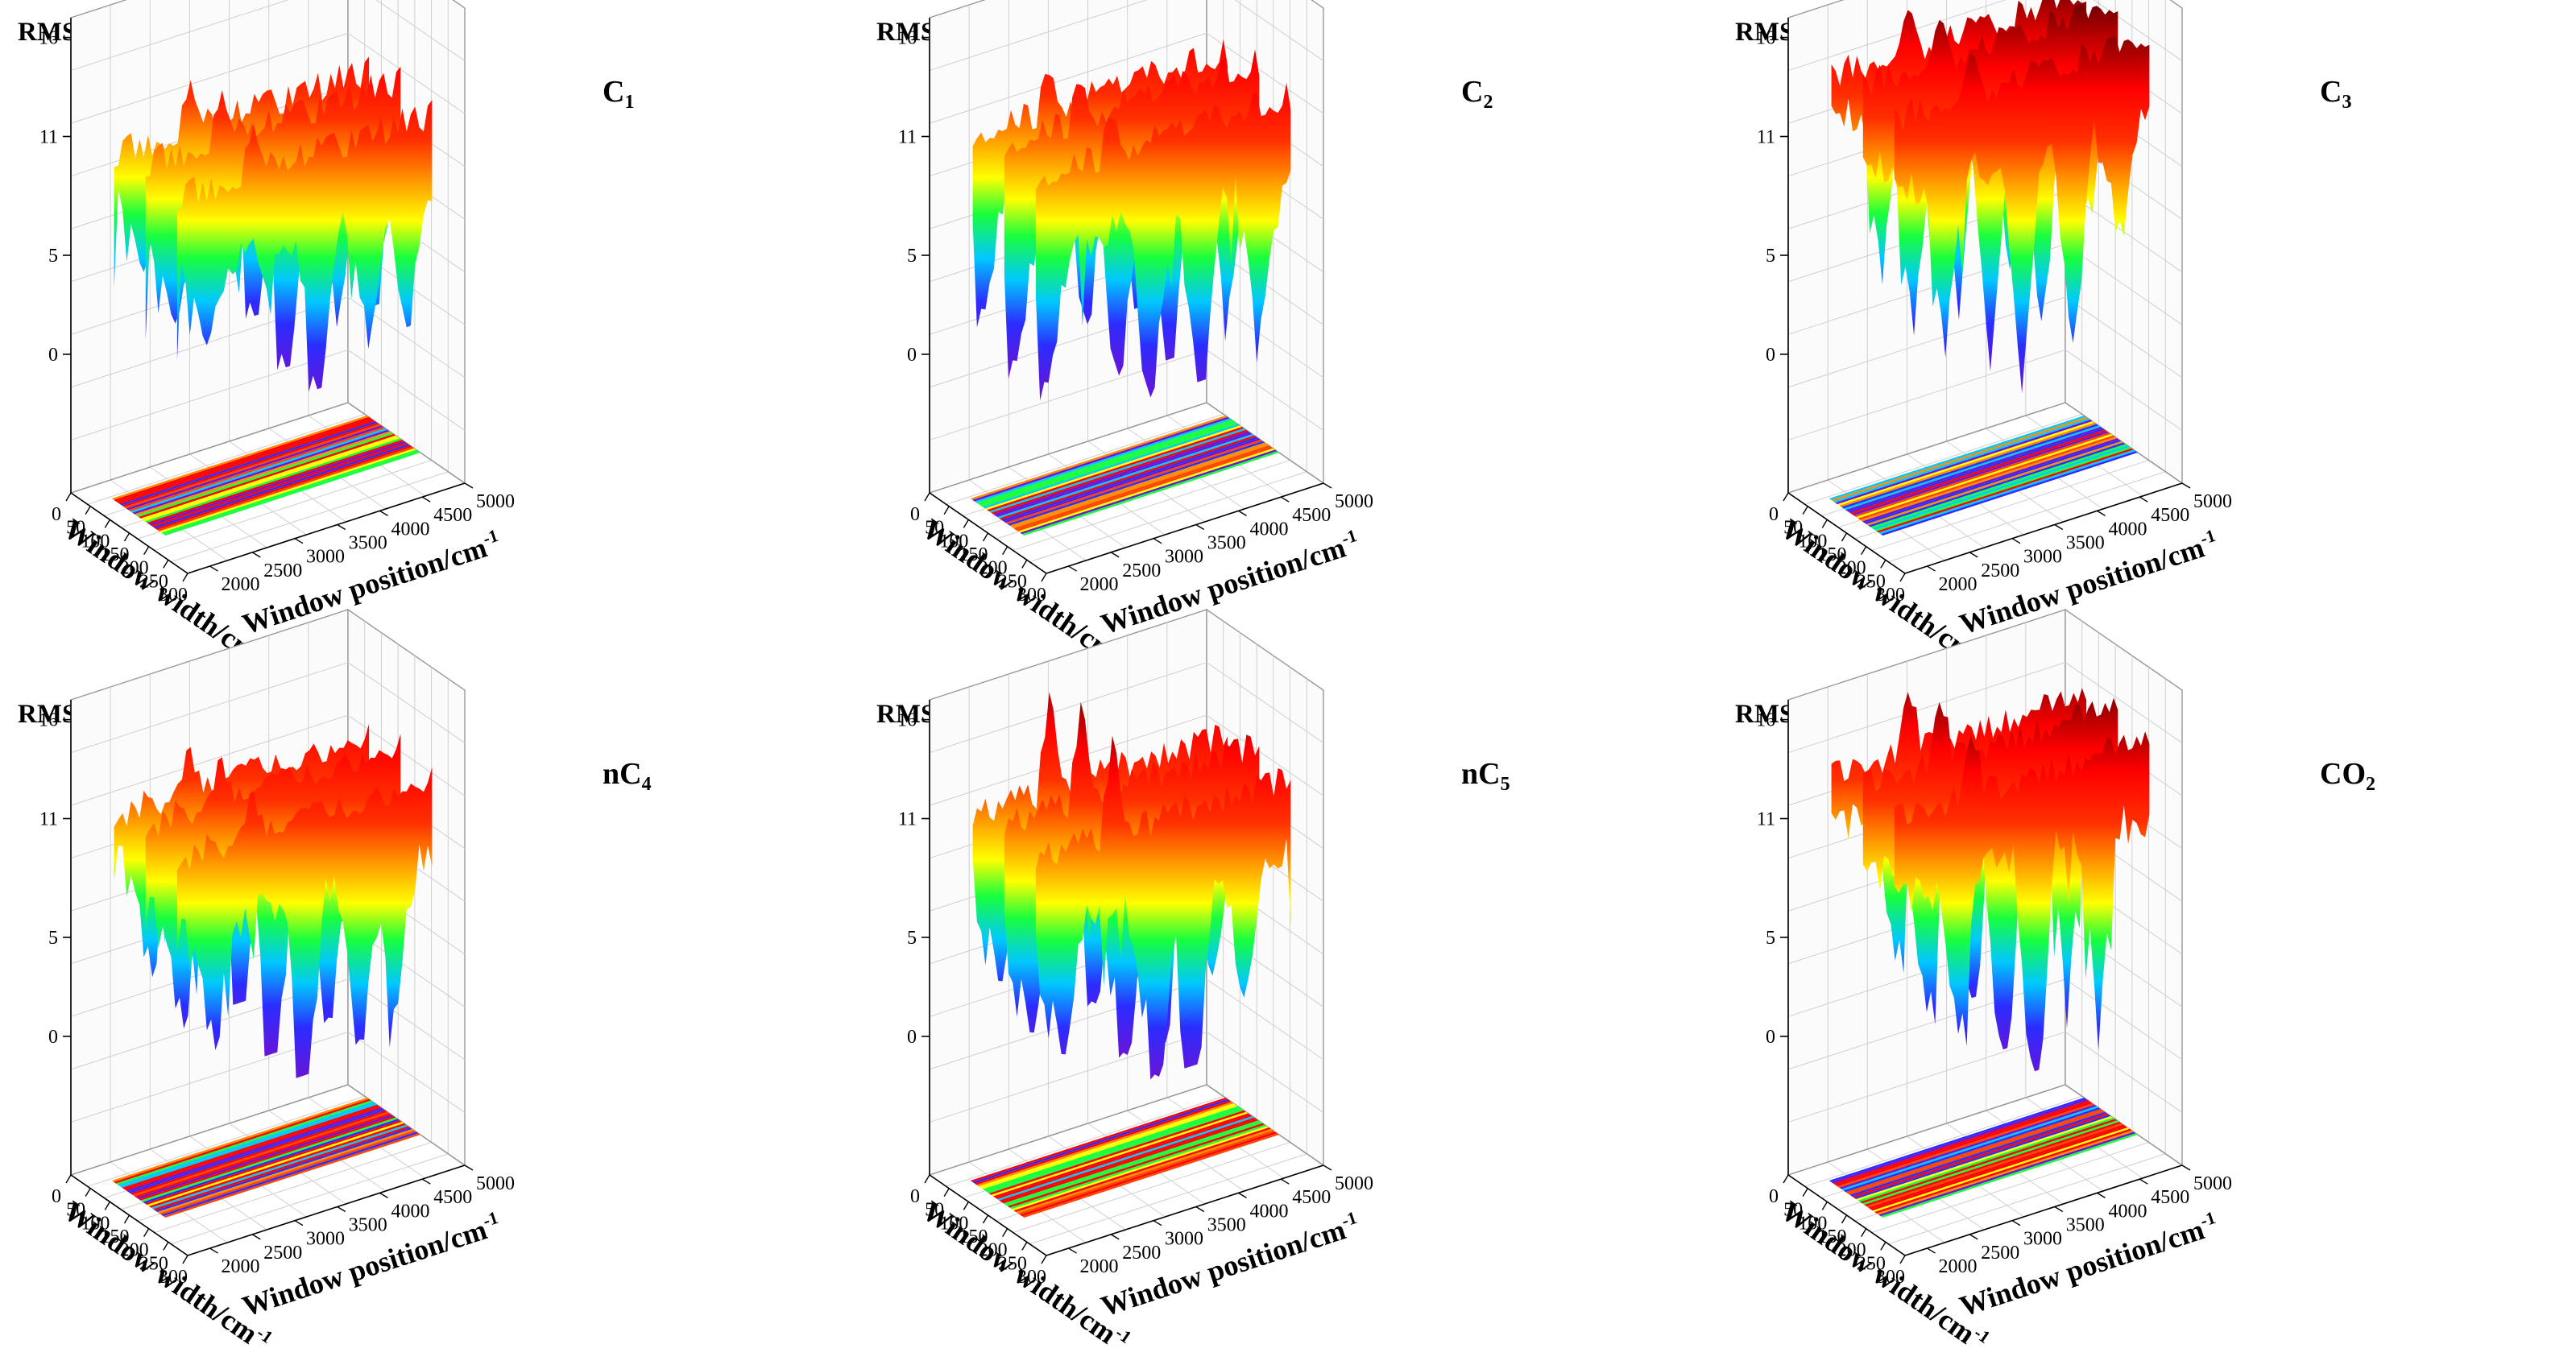  What do you see at coordinates (1485, 776) in the screenshot?
I see `panel-title: nC5` at bounding box center [1485, 776].